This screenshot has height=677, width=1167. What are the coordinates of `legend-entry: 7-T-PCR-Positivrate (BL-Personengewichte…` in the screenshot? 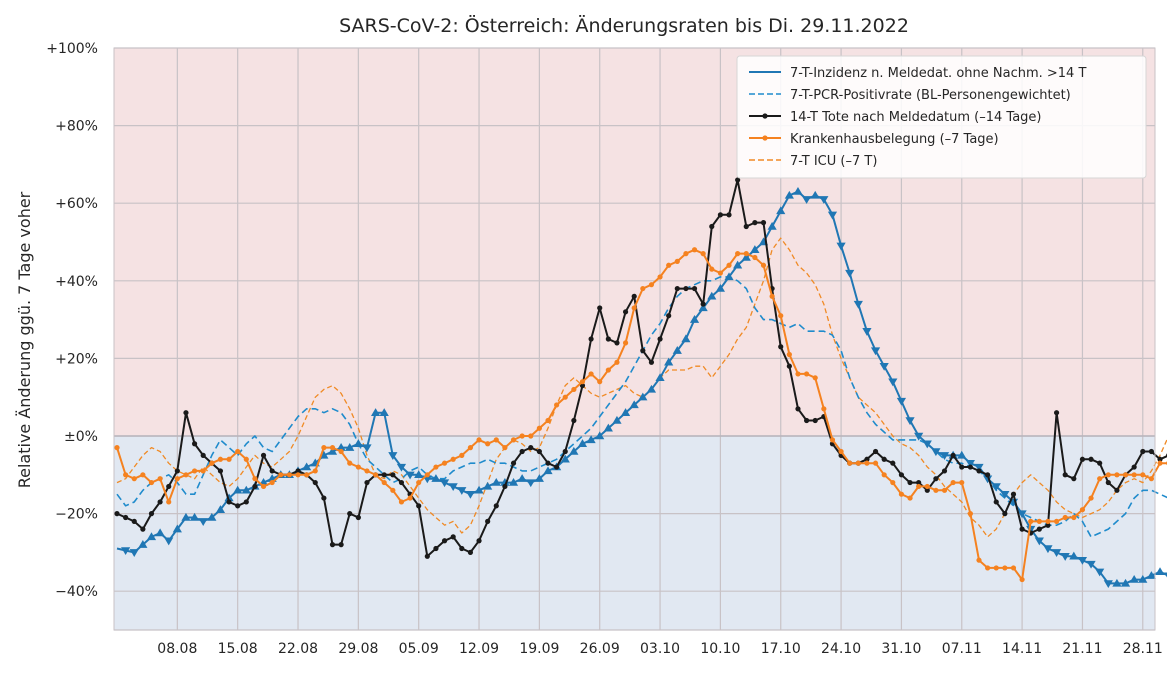 It's located at (930, 95).